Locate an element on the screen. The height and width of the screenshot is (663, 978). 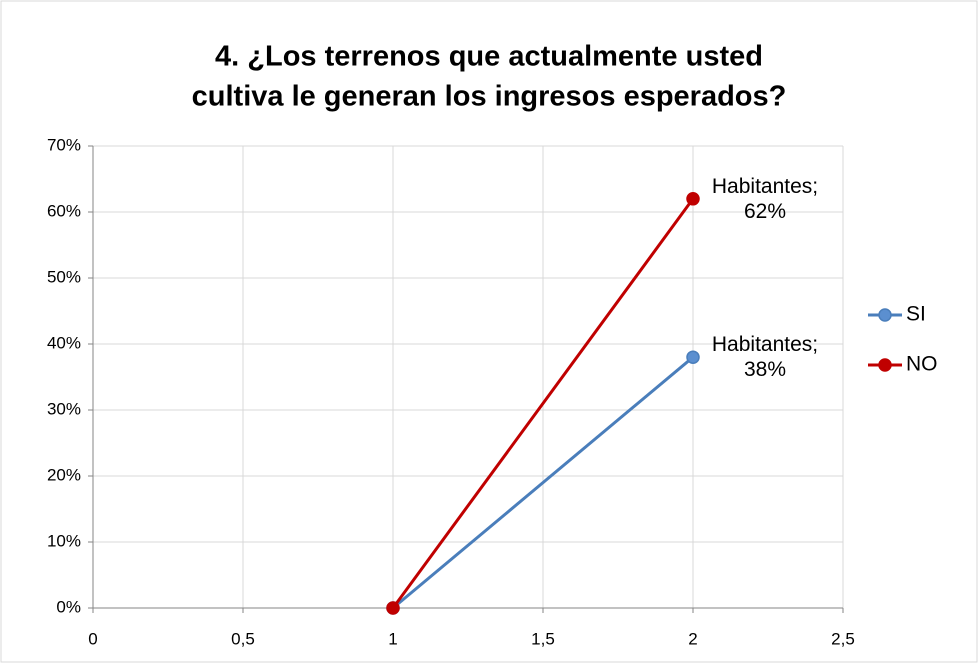
y-tick-label: 70% is located at coordinates (64, 144).